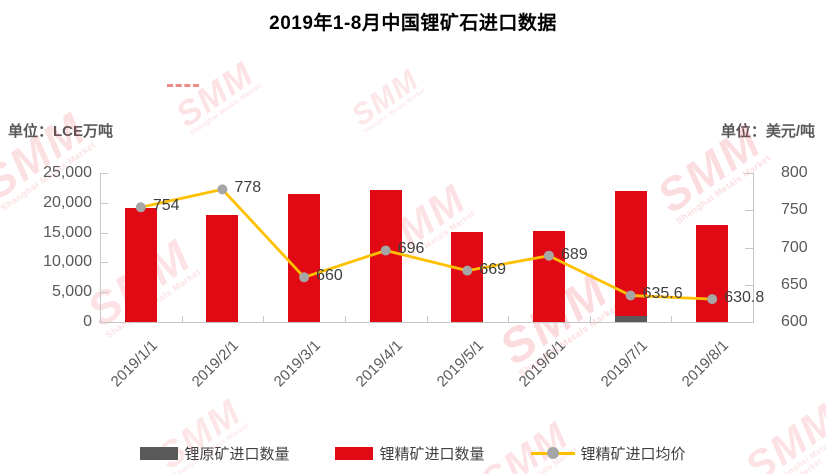 This screenshot has width=826, height=474. What do you see at coordinates (461, 364) in the screenshot?
I see `x-axis-category-label: 2019/5/1` at bounding box center [461, 364].